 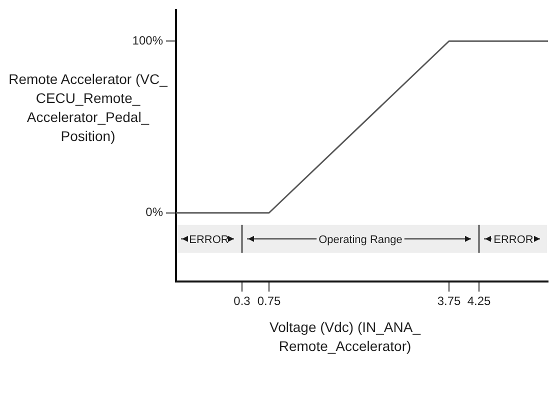 What do you see at coordinates (148, 40) in the screenshot?
I see `y-tick-label: 100%` at bounding box center [148, 40].